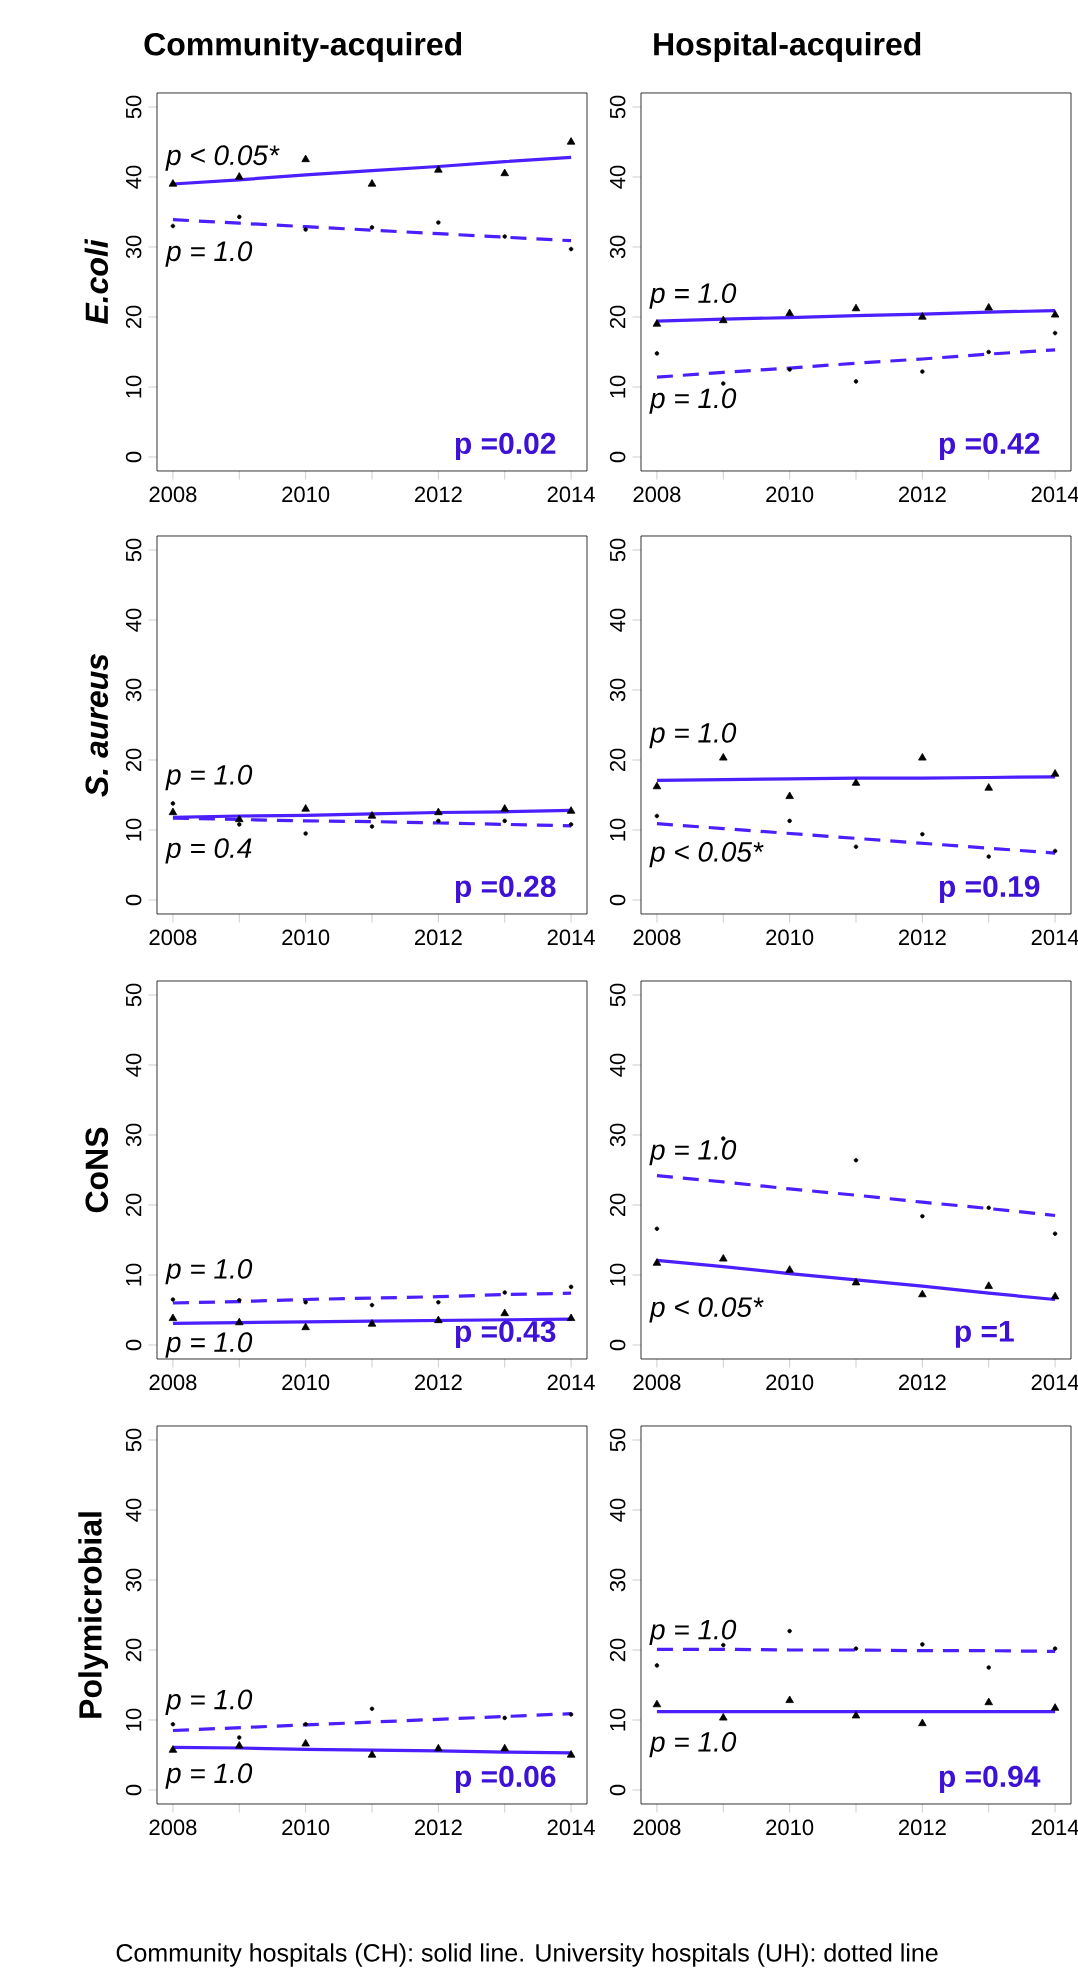 The image size is (1078, 1977). I want to click on annotation: p =0.06, so click(505, 1779).